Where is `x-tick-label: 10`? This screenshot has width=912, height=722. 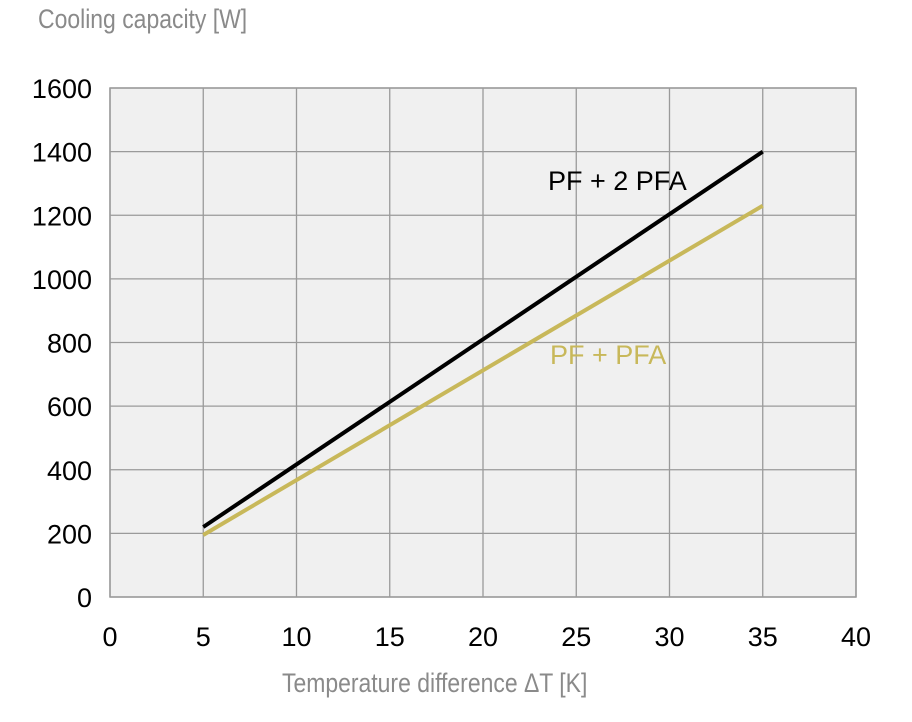 x-tick-label: 10 is located at coordinates (296, 637).